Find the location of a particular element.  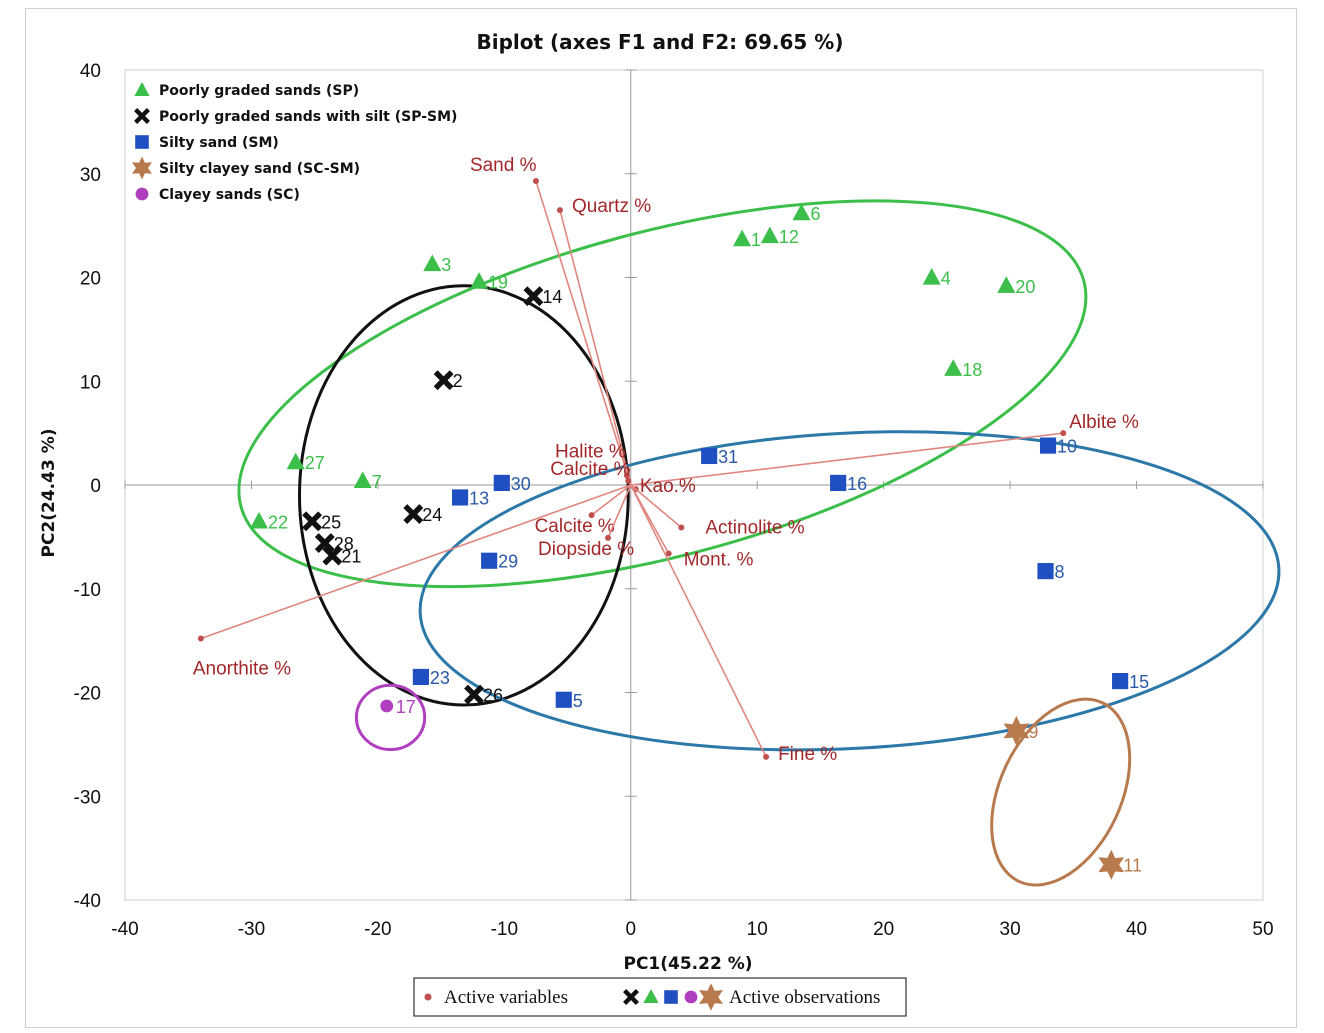

x-tick-label-0: -40 is located at coordinates (124, 929).